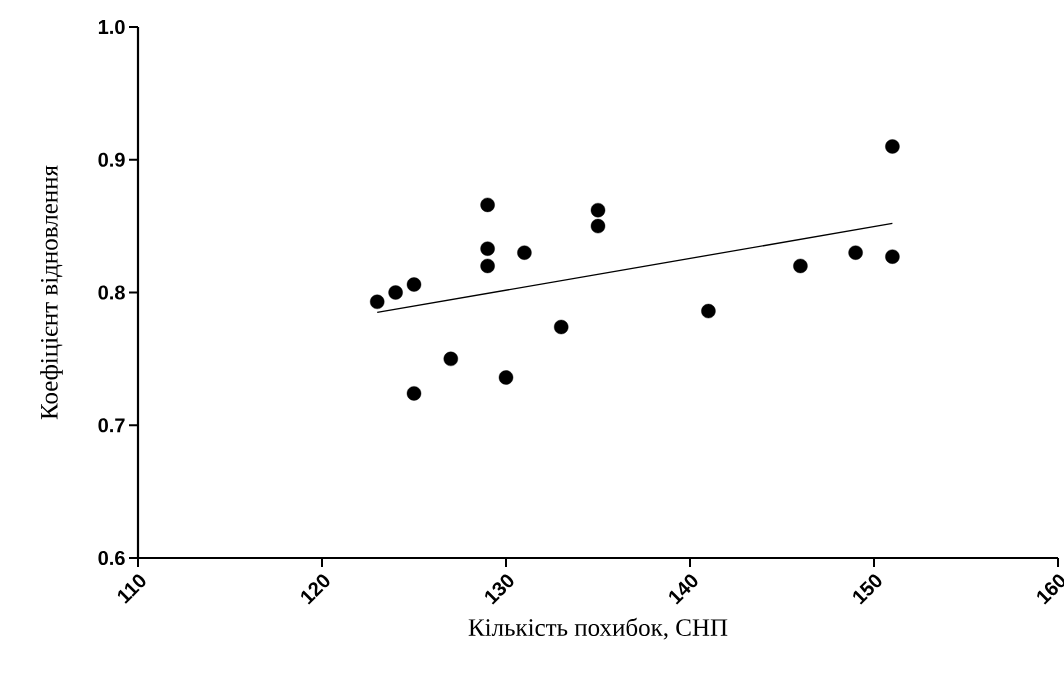 Image resolution: width=1064 pixels, height=677 pixels. I want to click on x-tick-label: 140, so click(683, 589).